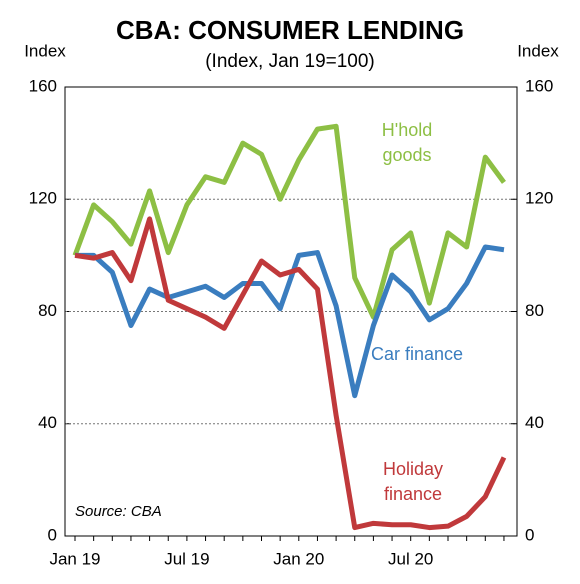 Image resolution: width=580 pixels, height=584 pixels. Describe the element at coordinates (539, 198) in the screenshot. I see `y2-tick-label: 120` at that location.